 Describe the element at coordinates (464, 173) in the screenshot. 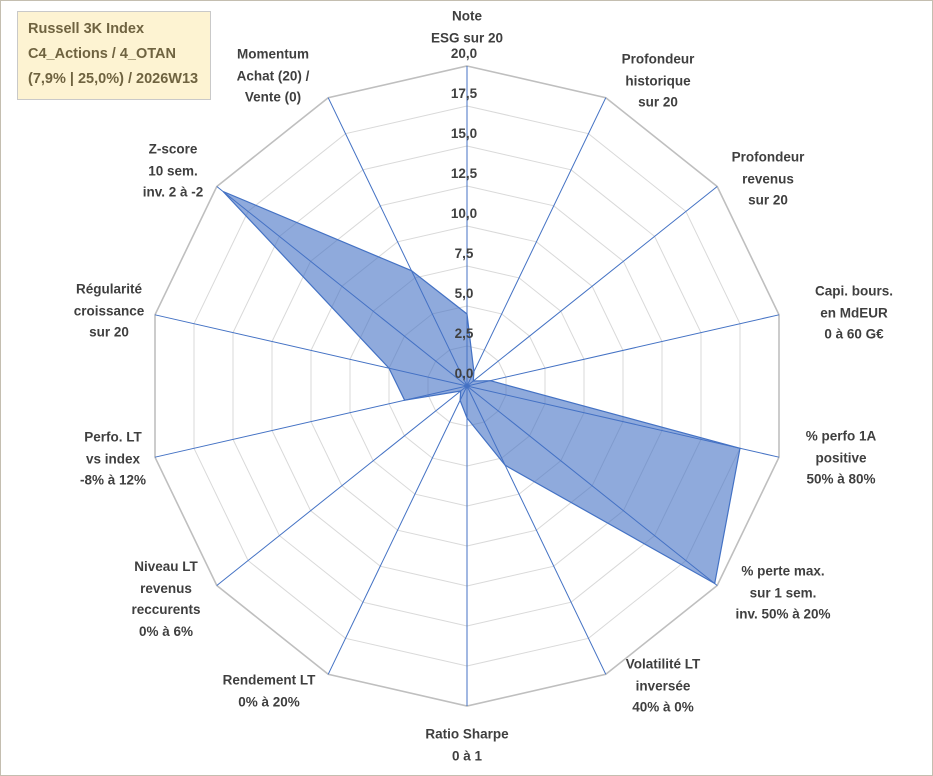

I see `radial-tick-label: 12,5` at that location.